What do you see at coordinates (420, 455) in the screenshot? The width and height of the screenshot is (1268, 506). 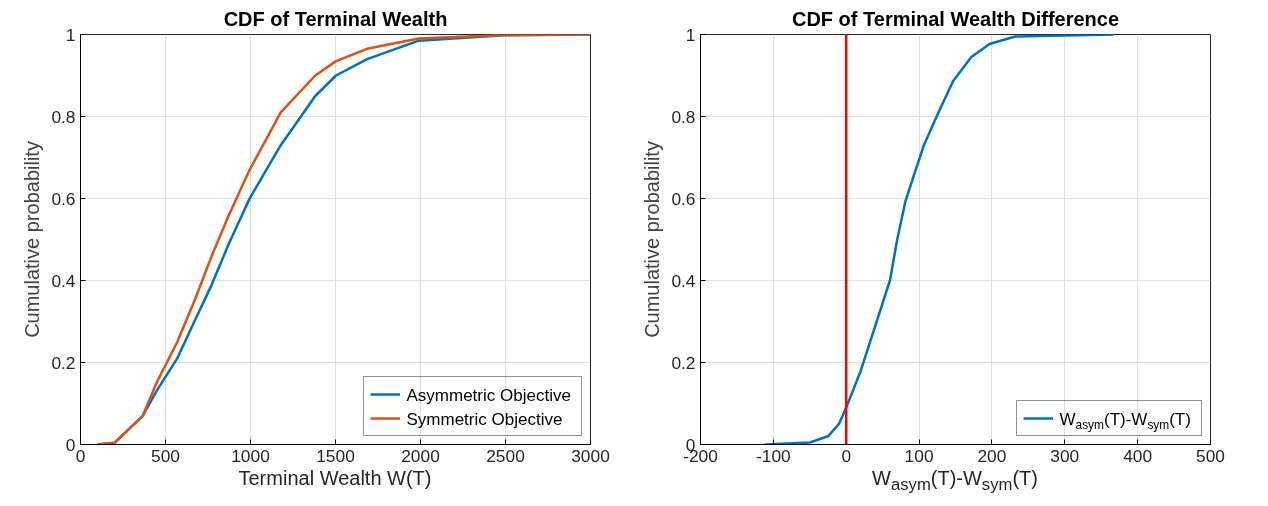 I see `x-tick-label: 2000` at bounding box center [420, 455].